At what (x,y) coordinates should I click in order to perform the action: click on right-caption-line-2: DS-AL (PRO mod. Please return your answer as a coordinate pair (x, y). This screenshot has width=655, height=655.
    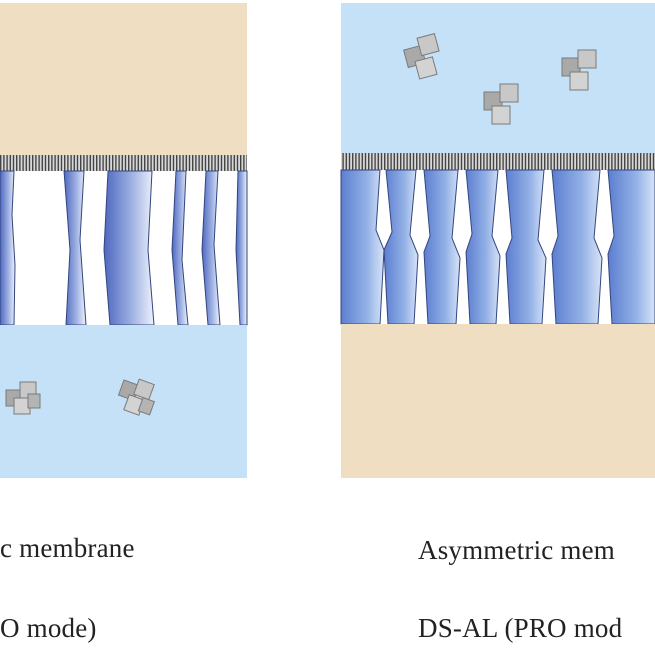
    Looking at the image, I should click on (520, 628).